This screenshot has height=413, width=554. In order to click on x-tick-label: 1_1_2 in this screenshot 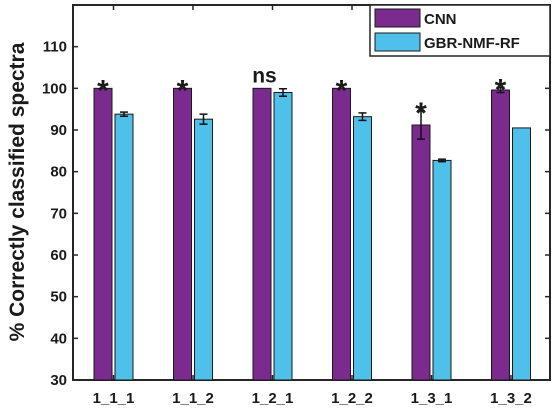, I will do `click(193, 398)`.